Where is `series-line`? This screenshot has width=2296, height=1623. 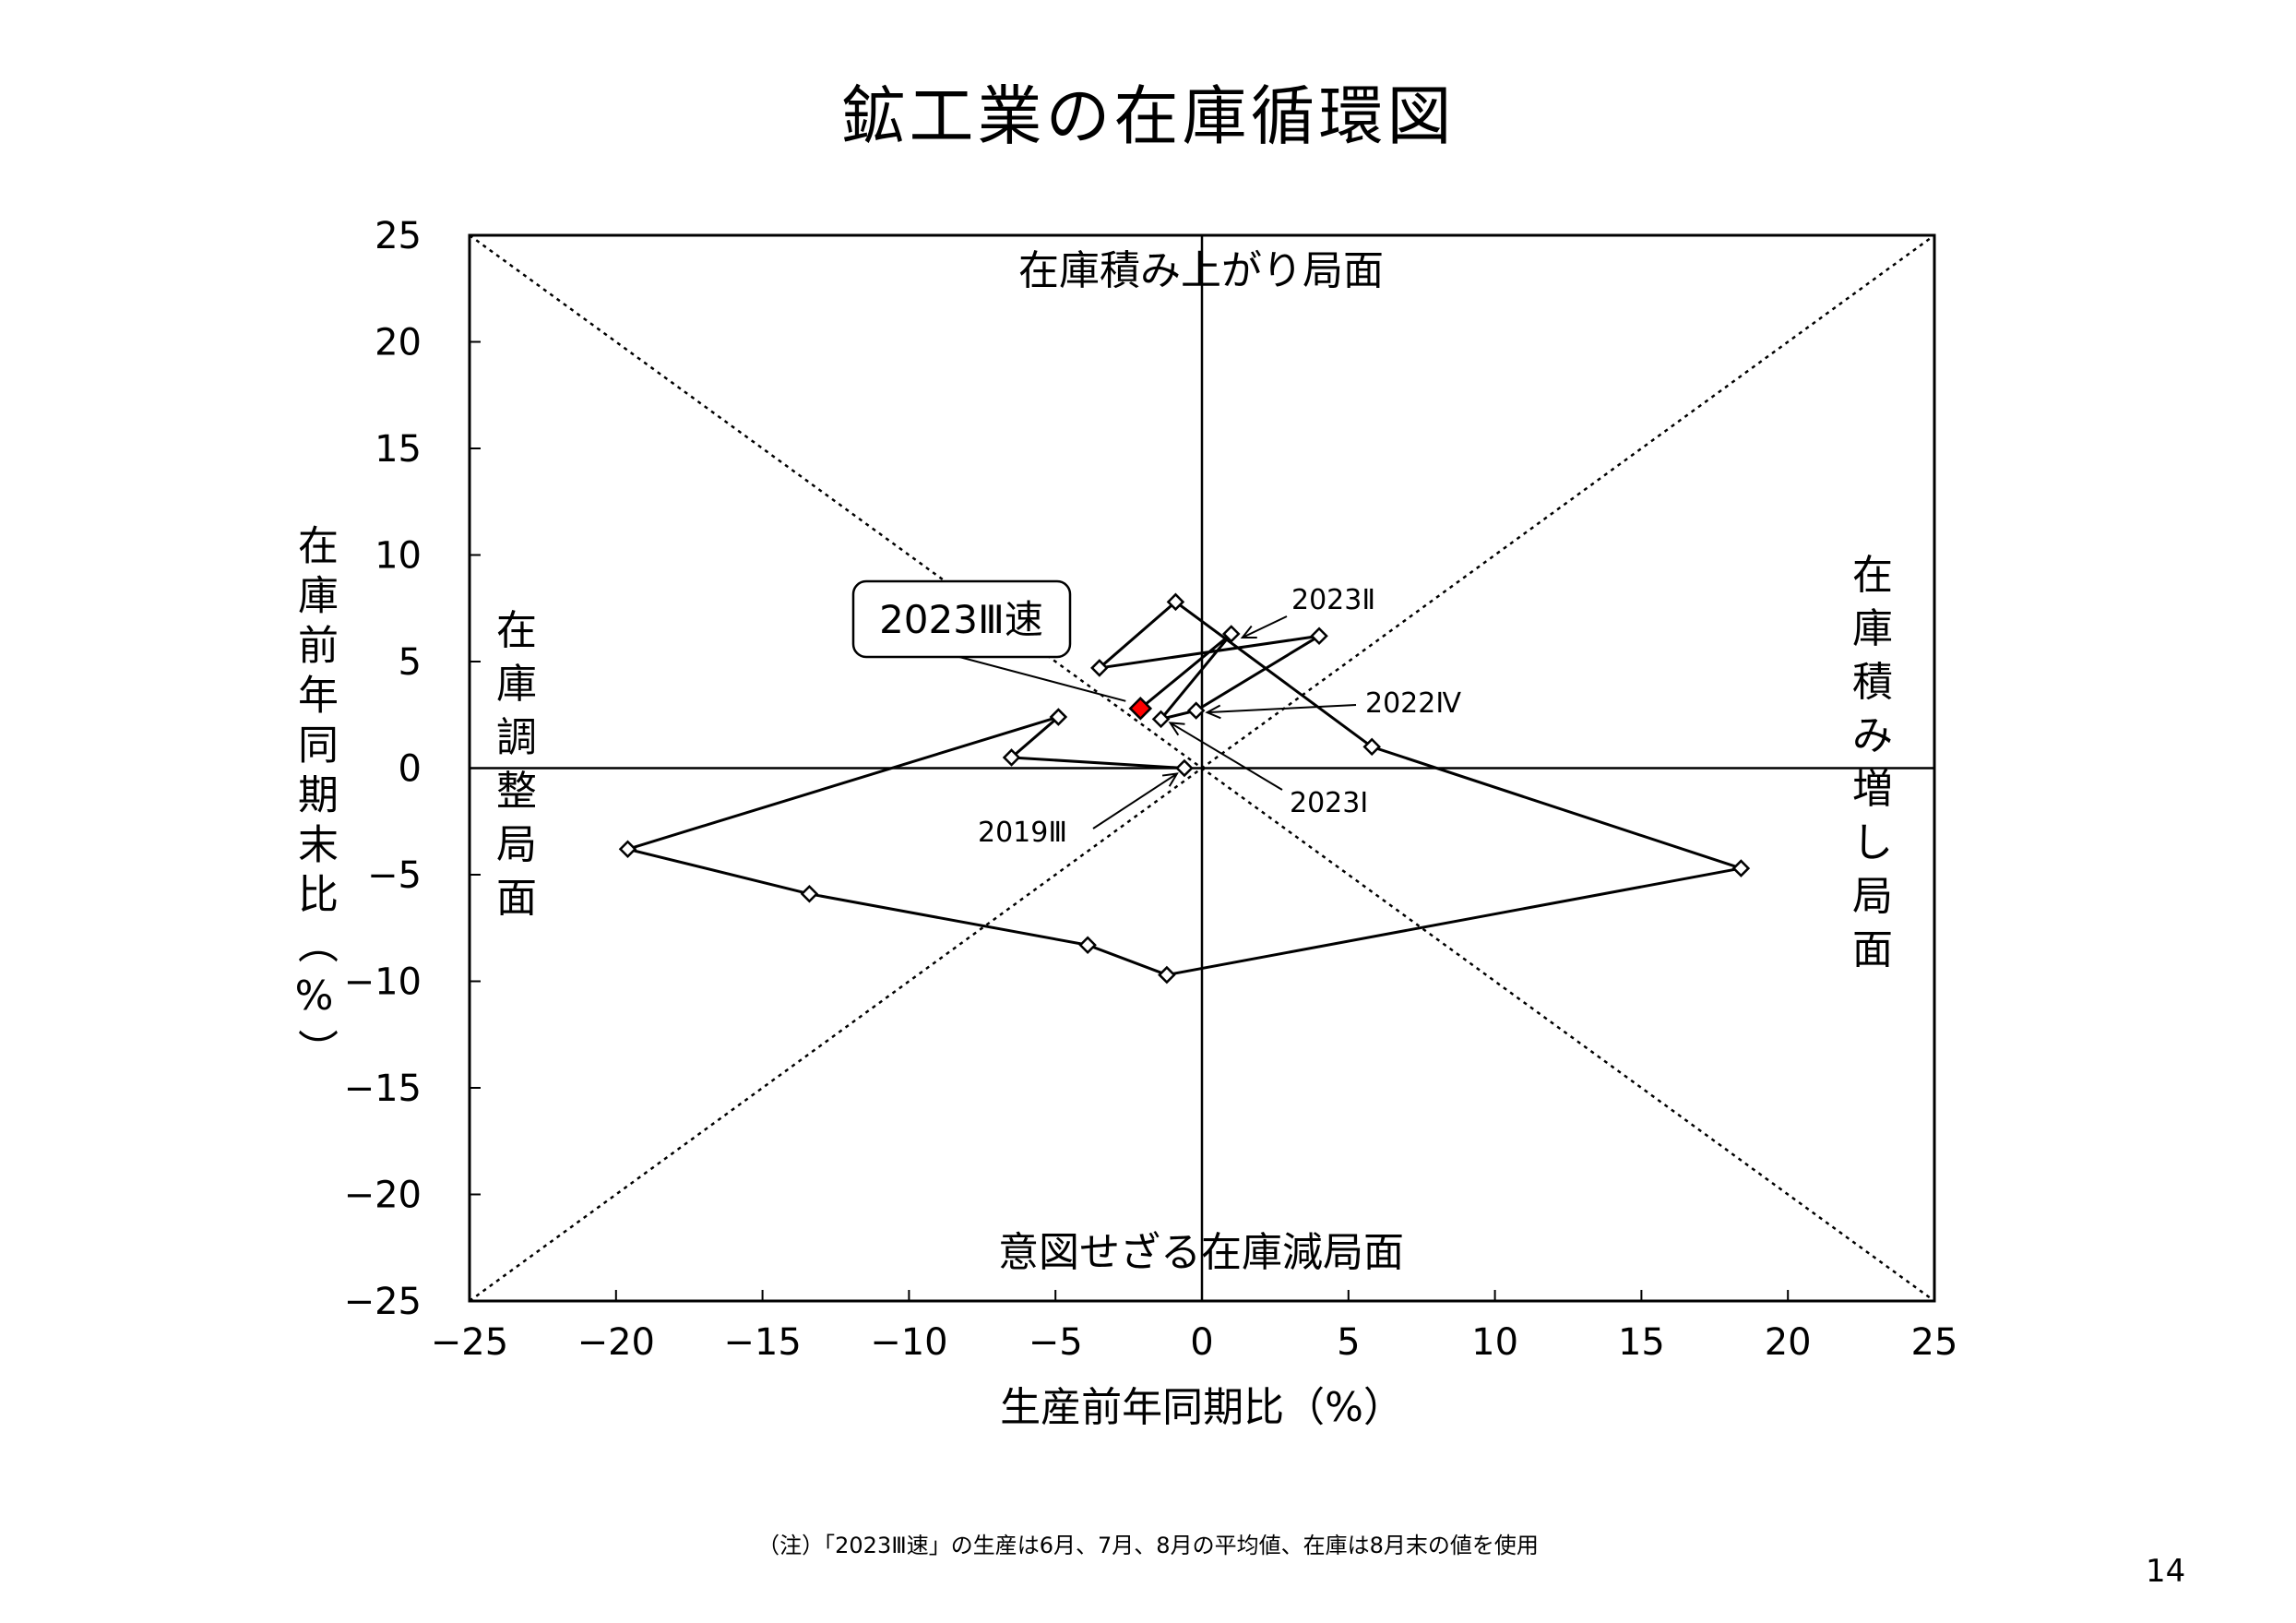
series-line is located at coordinates (1182, 789).